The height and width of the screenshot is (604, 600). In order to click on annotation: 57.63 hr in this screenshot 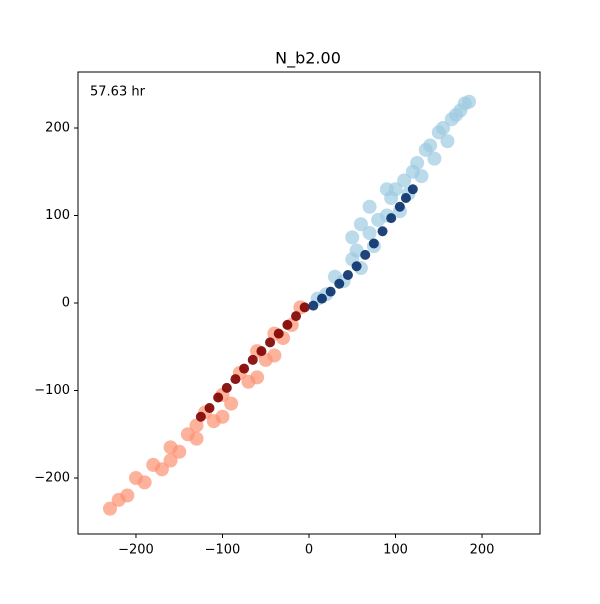, I will do `click(118, 92)`.